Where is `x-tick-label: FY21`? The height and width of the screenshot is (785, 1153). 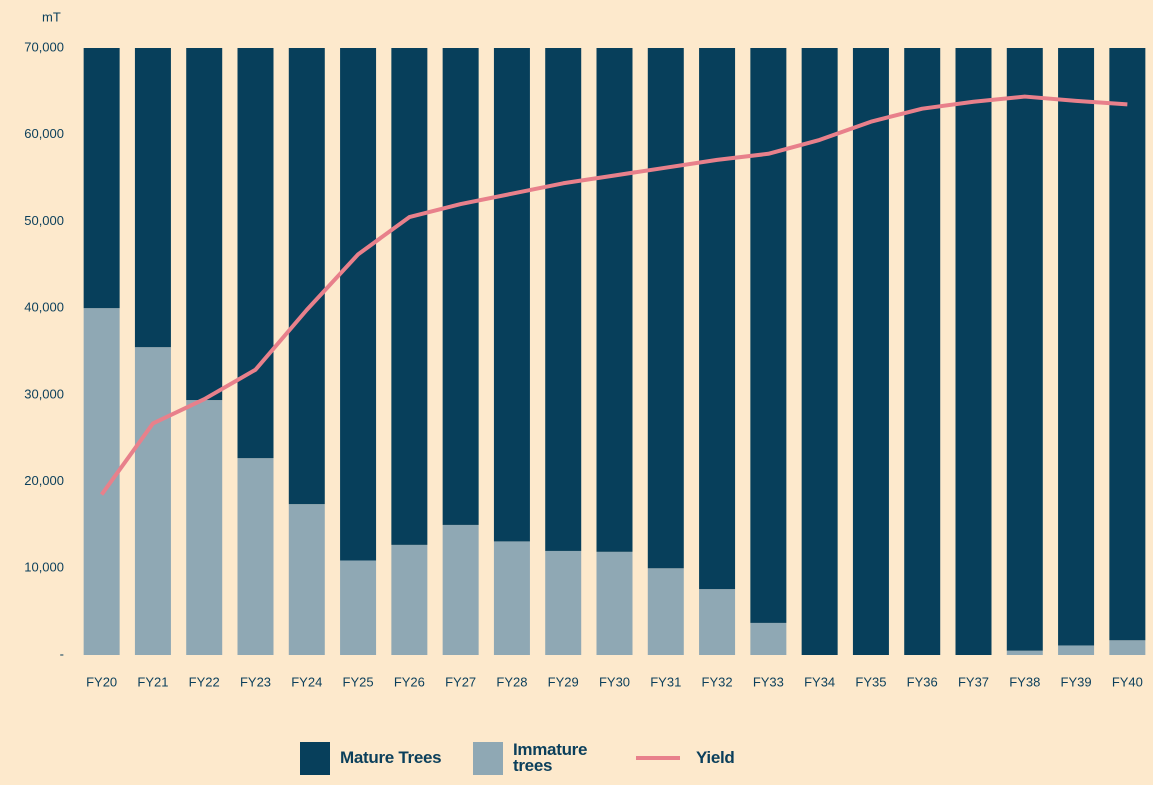 x-tick-label: FY21 is located at coordinates (152, 681).